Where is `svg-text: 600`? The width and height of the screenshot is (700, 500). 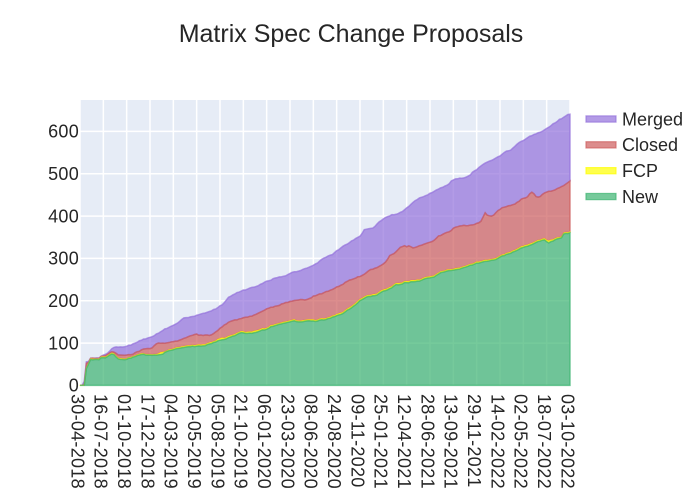
svg-text: 600 is located at coordinates (63, 132).